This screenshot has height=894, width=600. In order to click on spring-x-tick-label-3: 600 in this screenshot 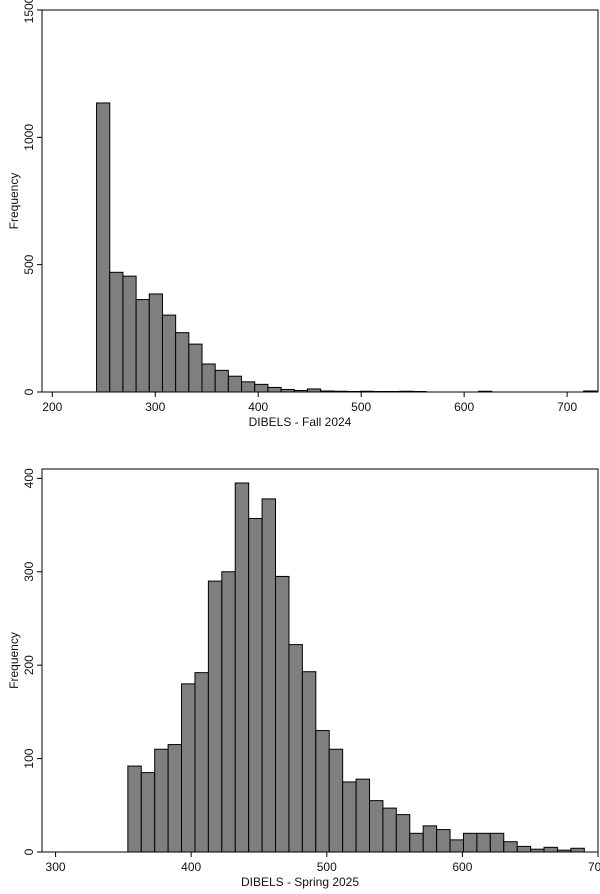, I will do `click(462, 867)`.